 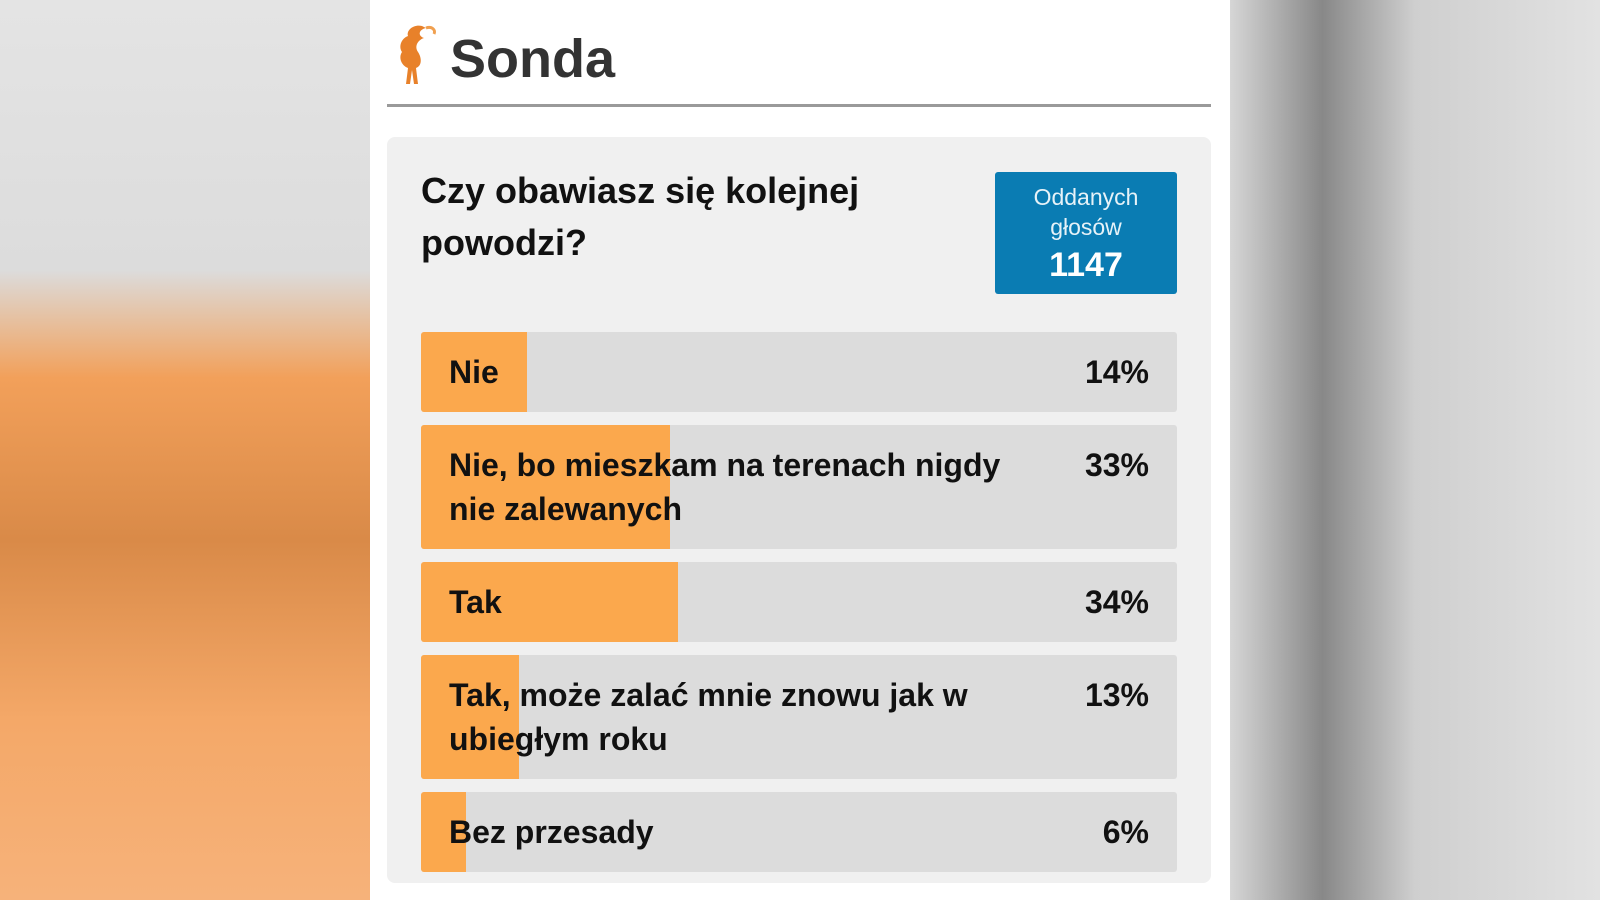 I want to click on votes-box: Oddanych głosów 1147, so click(x=1086, y=233).